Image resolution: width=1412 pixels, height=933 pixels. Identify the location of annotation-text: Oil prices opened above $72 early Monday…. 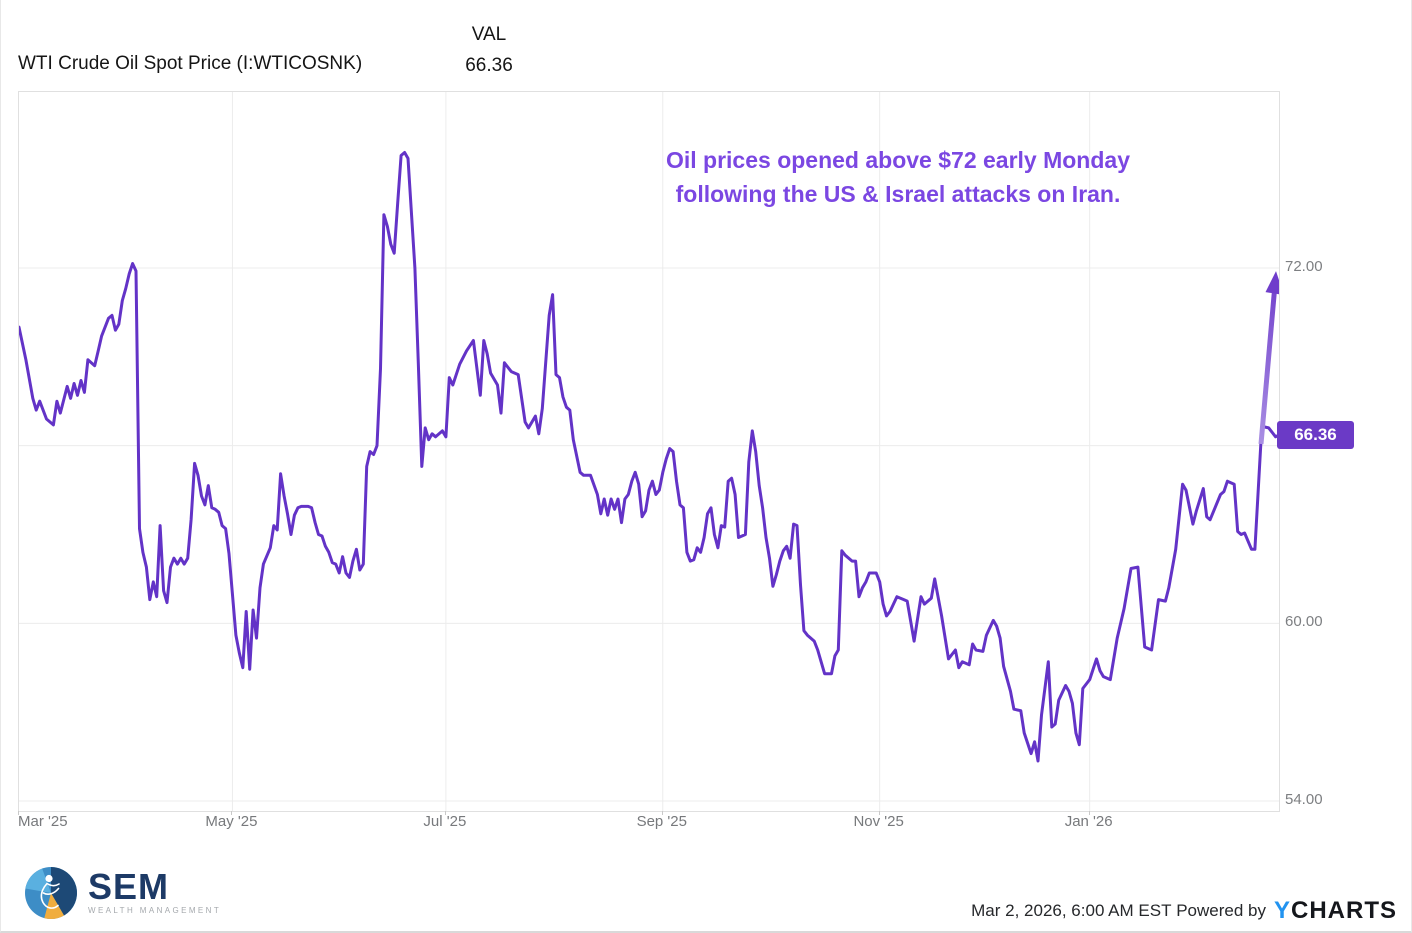
(898, 177).